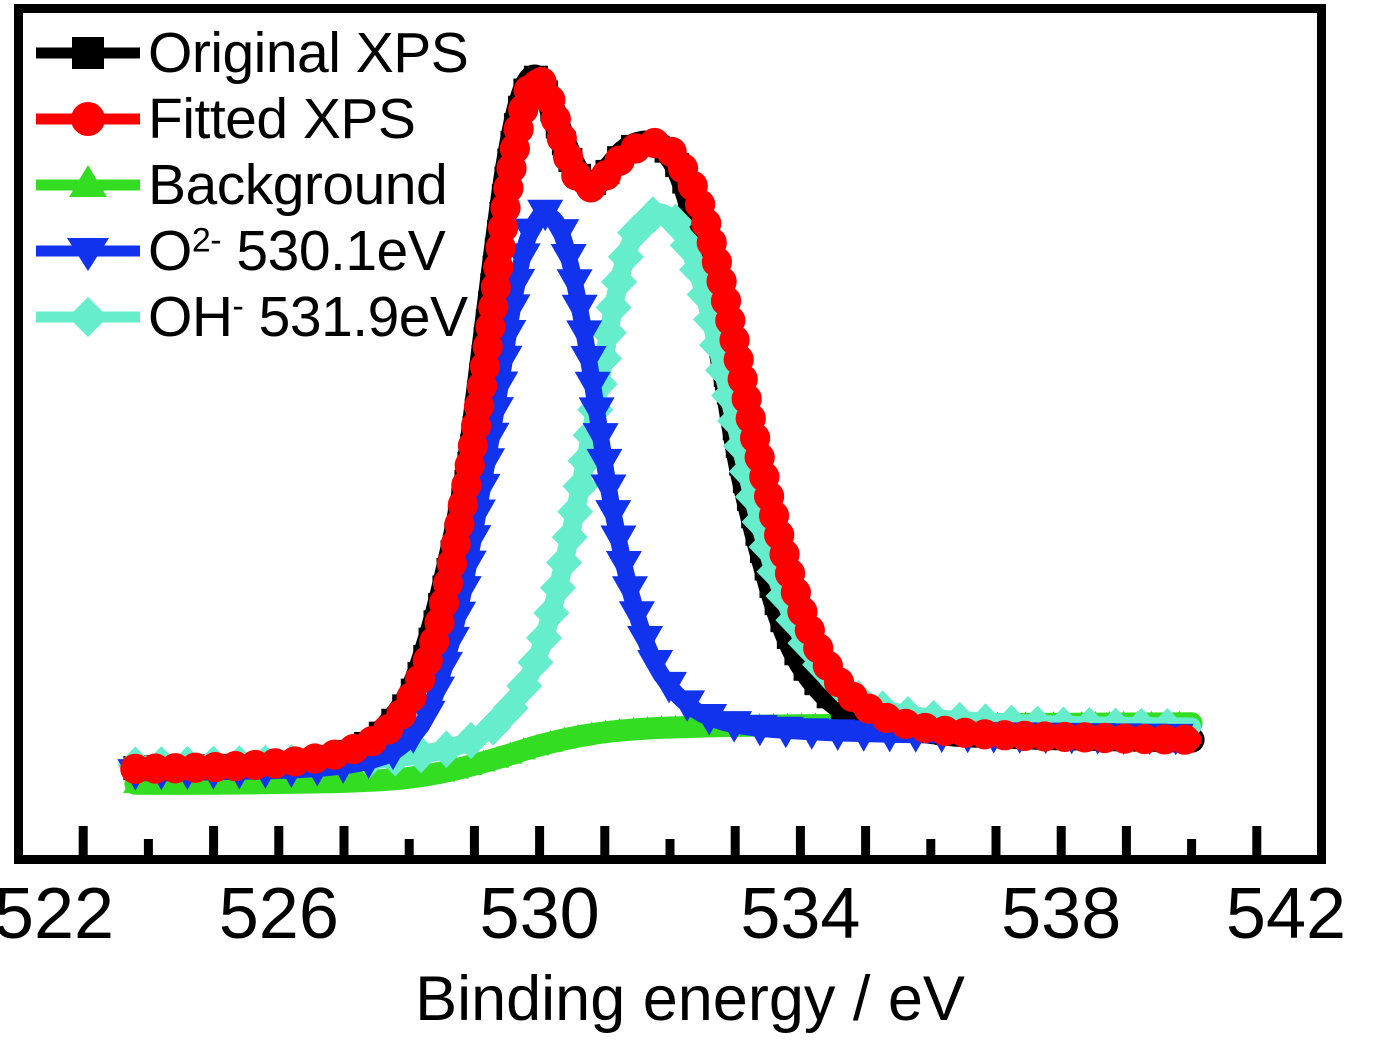  Describe the element at coordinates (690, 999) in the screenshot. I see `x-axis-title: Binding energy / eV` at that location.